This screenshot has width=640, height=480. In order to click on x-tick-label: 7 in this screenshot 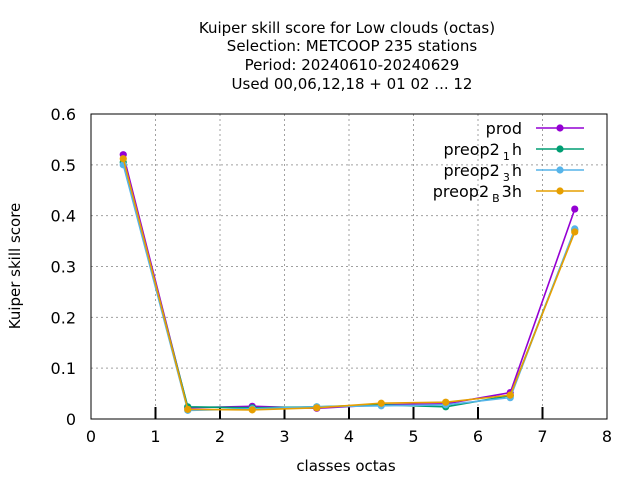, I will do `click(542, 436)`.